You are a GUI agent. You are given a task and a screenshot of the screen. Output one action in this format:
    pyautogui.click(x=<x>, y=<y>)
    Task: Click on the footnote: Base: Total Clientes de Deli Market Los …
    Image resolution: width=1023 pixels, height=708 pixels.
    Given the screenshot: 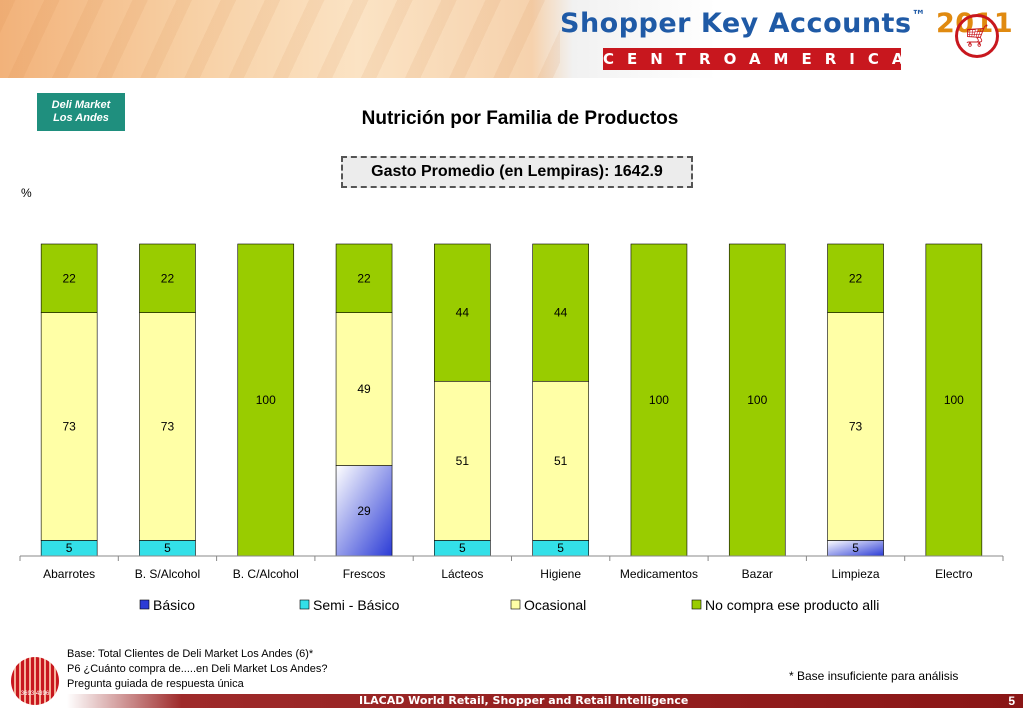 What is the action you would take?
    pyautogui.click(x=197, y=669)
    